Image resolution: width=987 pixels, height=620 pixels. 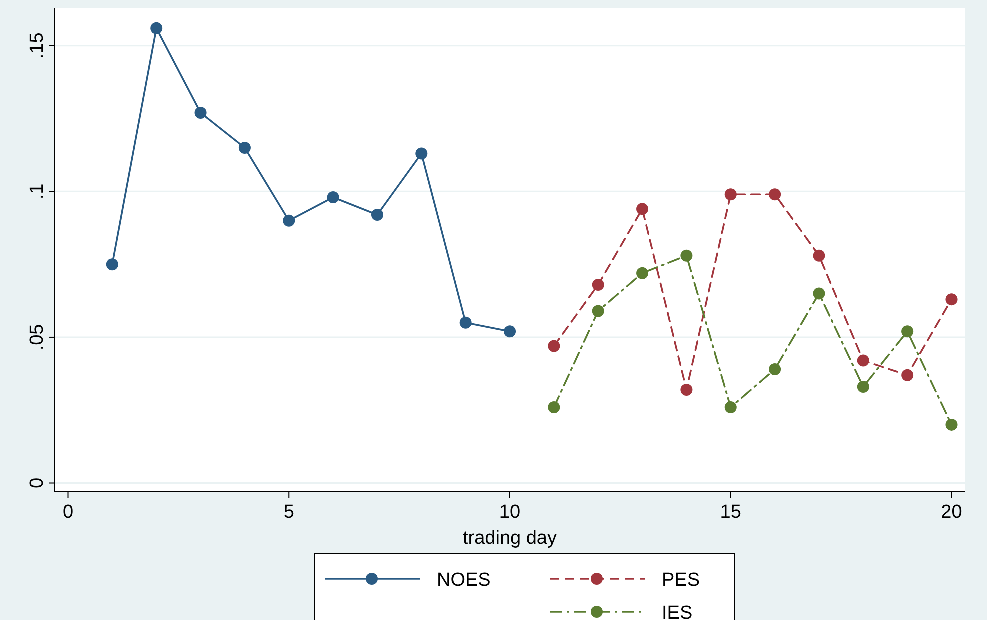 What do you see at coordinates (289, 512) in the screenshot?
I see `x-tick-label: 5` at bounding box center [289, 512].